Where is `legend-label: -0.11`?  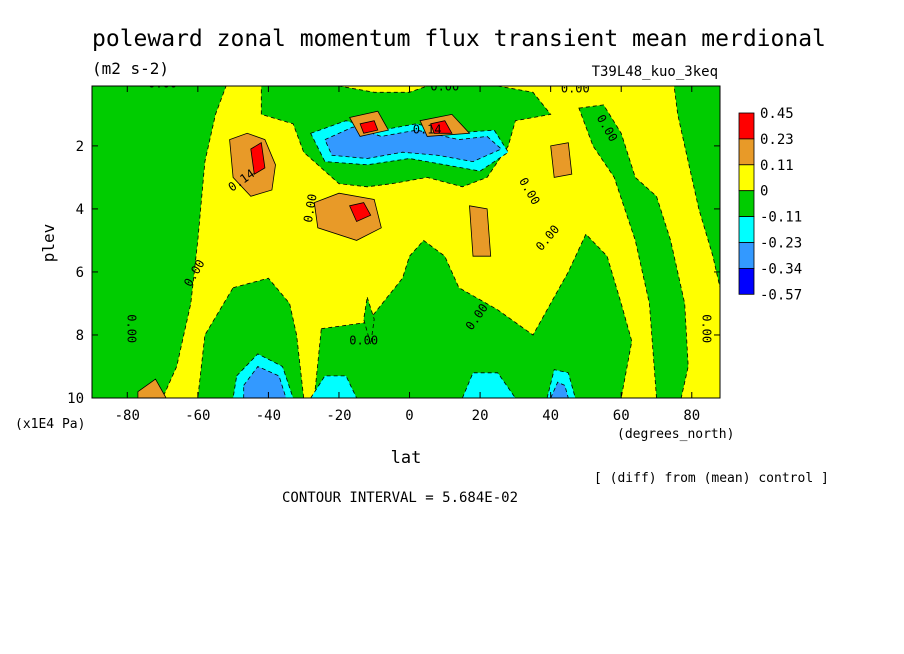
legend-label: -0.11 is located at coordinates (781, 218).